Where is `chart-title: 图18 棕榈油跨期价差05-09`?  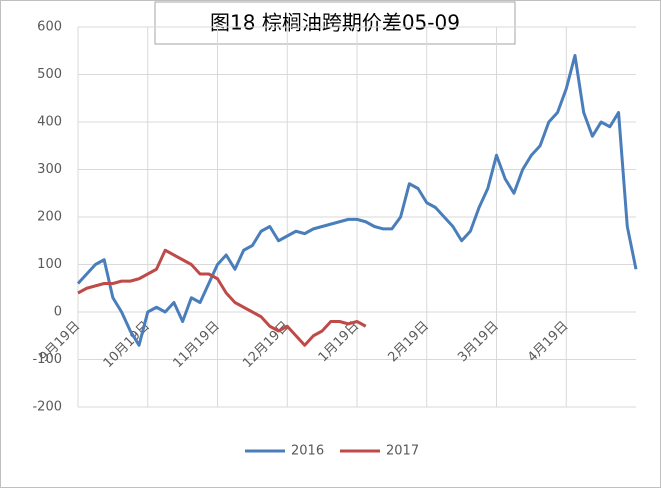
chart-title: 图18 棕榈油跨期价差05-09 is located at coordinates (335, 23).